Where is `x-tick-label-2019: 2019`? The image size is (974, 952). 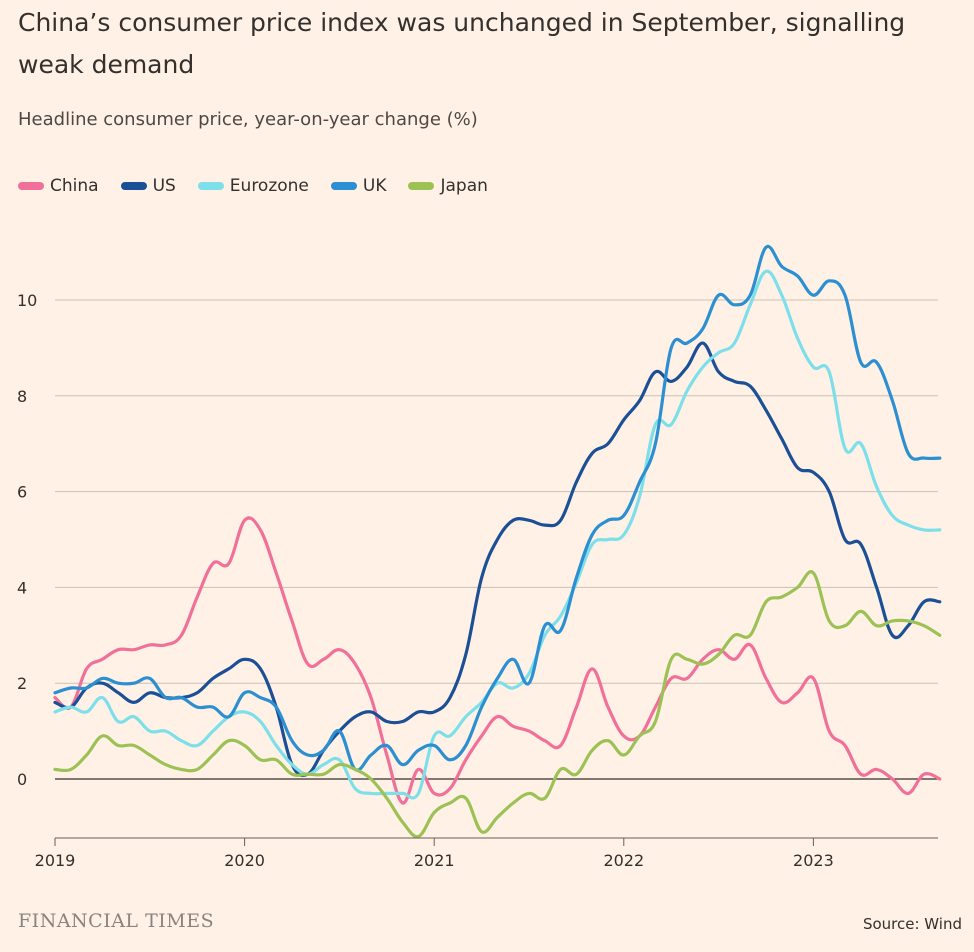
x-tick-label-2019: 2019 is located at coordinates (55, 860).